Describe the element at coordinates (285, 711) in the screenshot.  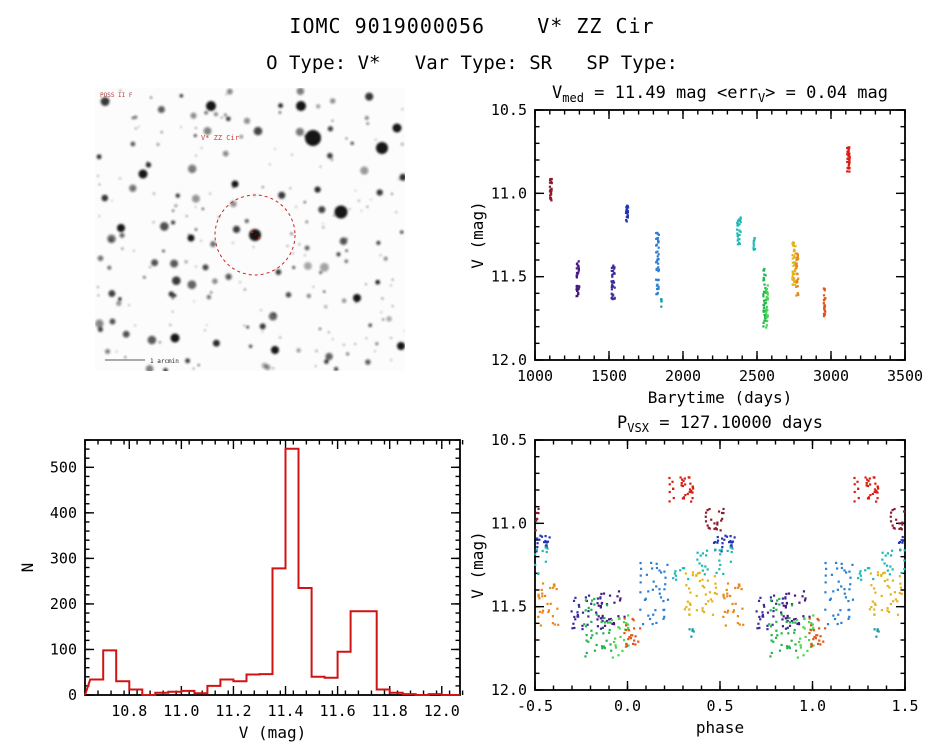
I see `svg-text: 11.4` at that location.